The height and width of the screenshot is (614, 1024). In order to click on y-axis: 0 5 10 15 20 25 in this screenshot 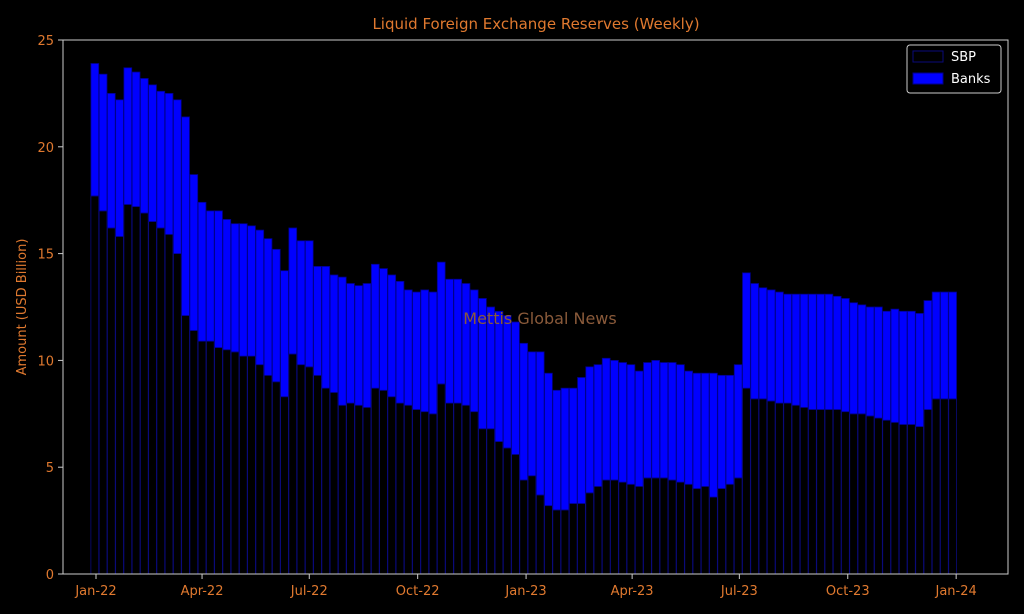, I will do `click(50, 308)`.